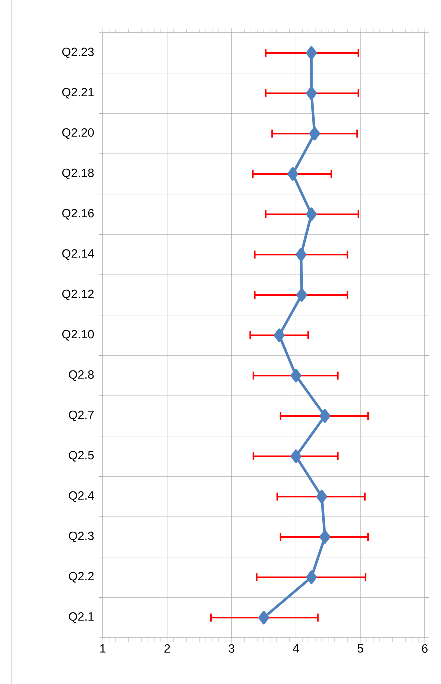 The image size is (441, 684). Describe the element at coordinates (81, 416) in the screenshot. I see `y-tick-label: Q2.7` at that location.